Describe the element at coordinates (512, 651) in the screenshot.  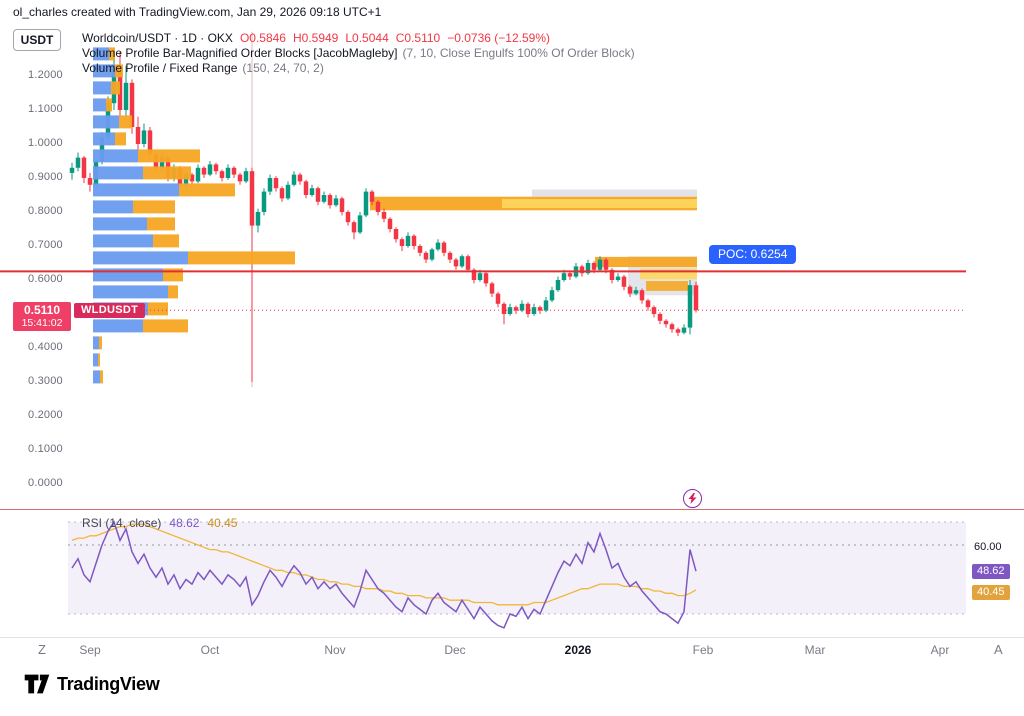
I see `time-axis: Sep Oct Nov Dec 2026 Feb Mar Apr` at that location.